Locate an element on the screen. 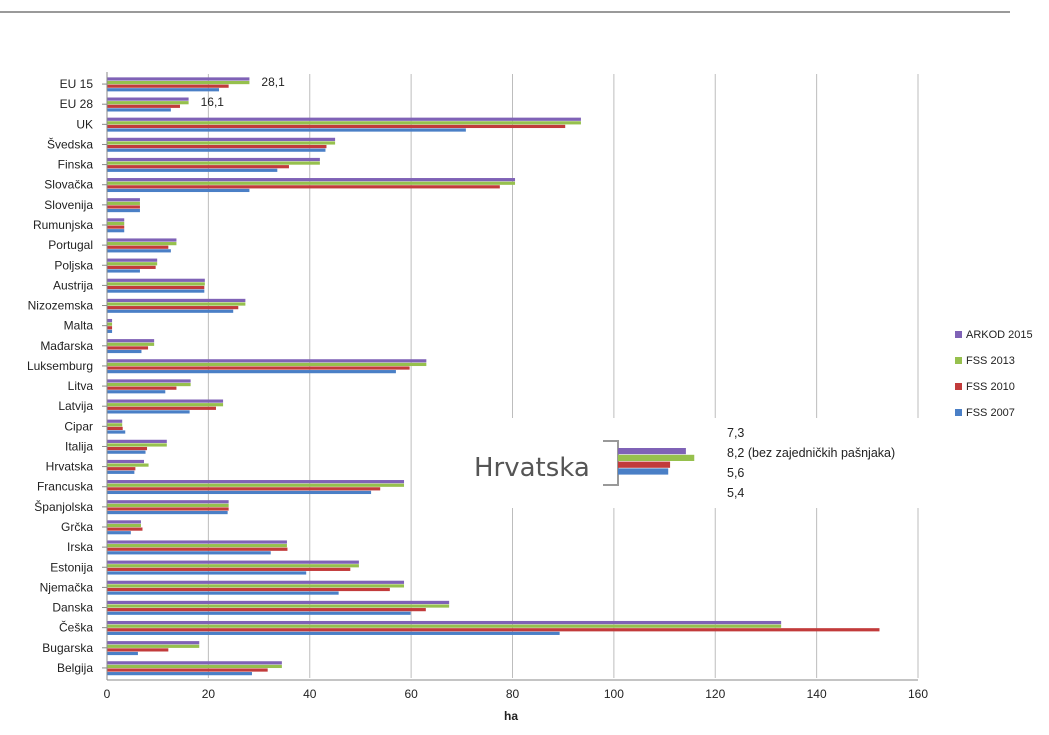  category-label: EU 15 is located at coordinates (77, 84).